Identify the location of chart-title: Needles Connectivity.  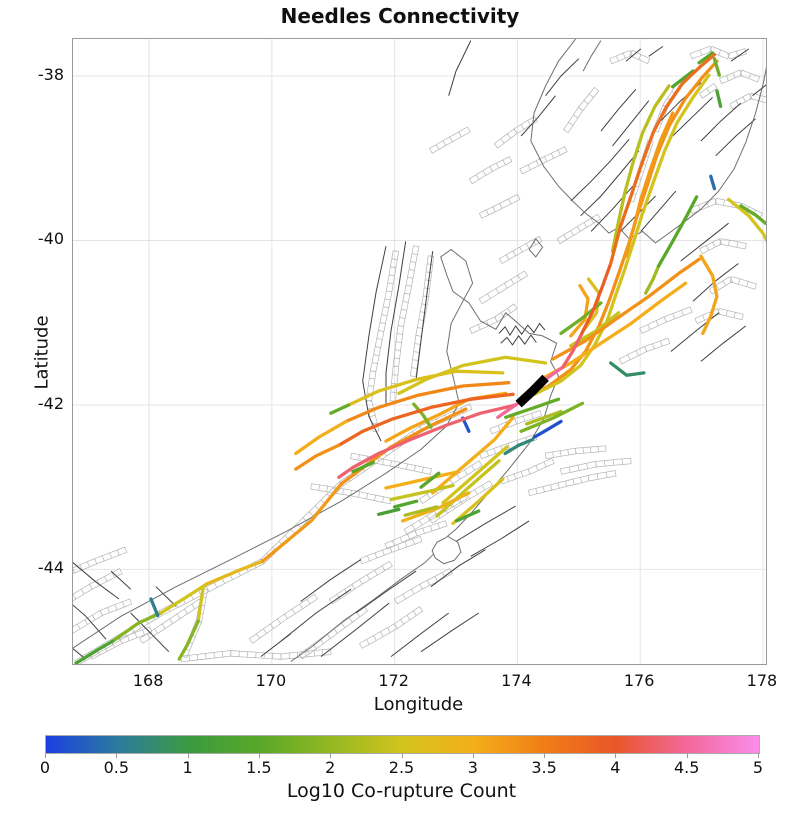
(400, 16).